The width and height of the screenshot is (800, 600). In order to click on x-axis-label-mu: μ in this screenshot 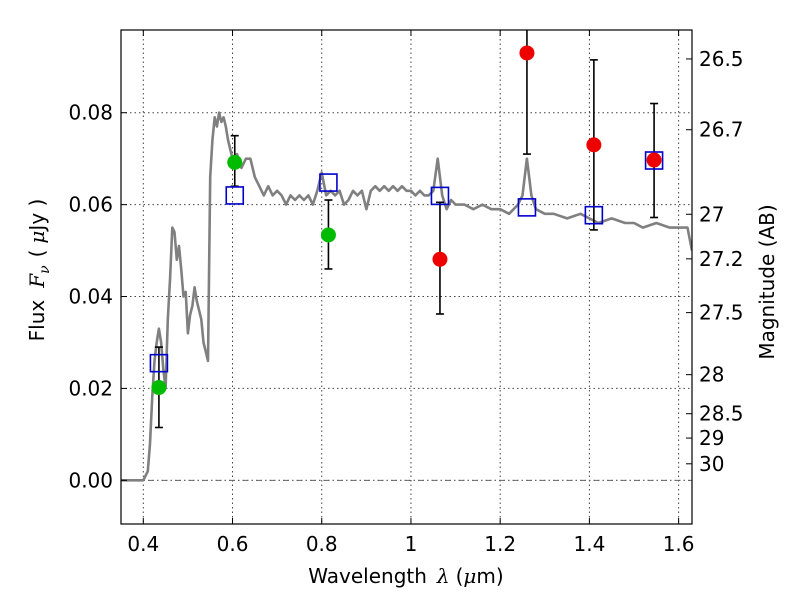, I will do `click(469, 576)`.